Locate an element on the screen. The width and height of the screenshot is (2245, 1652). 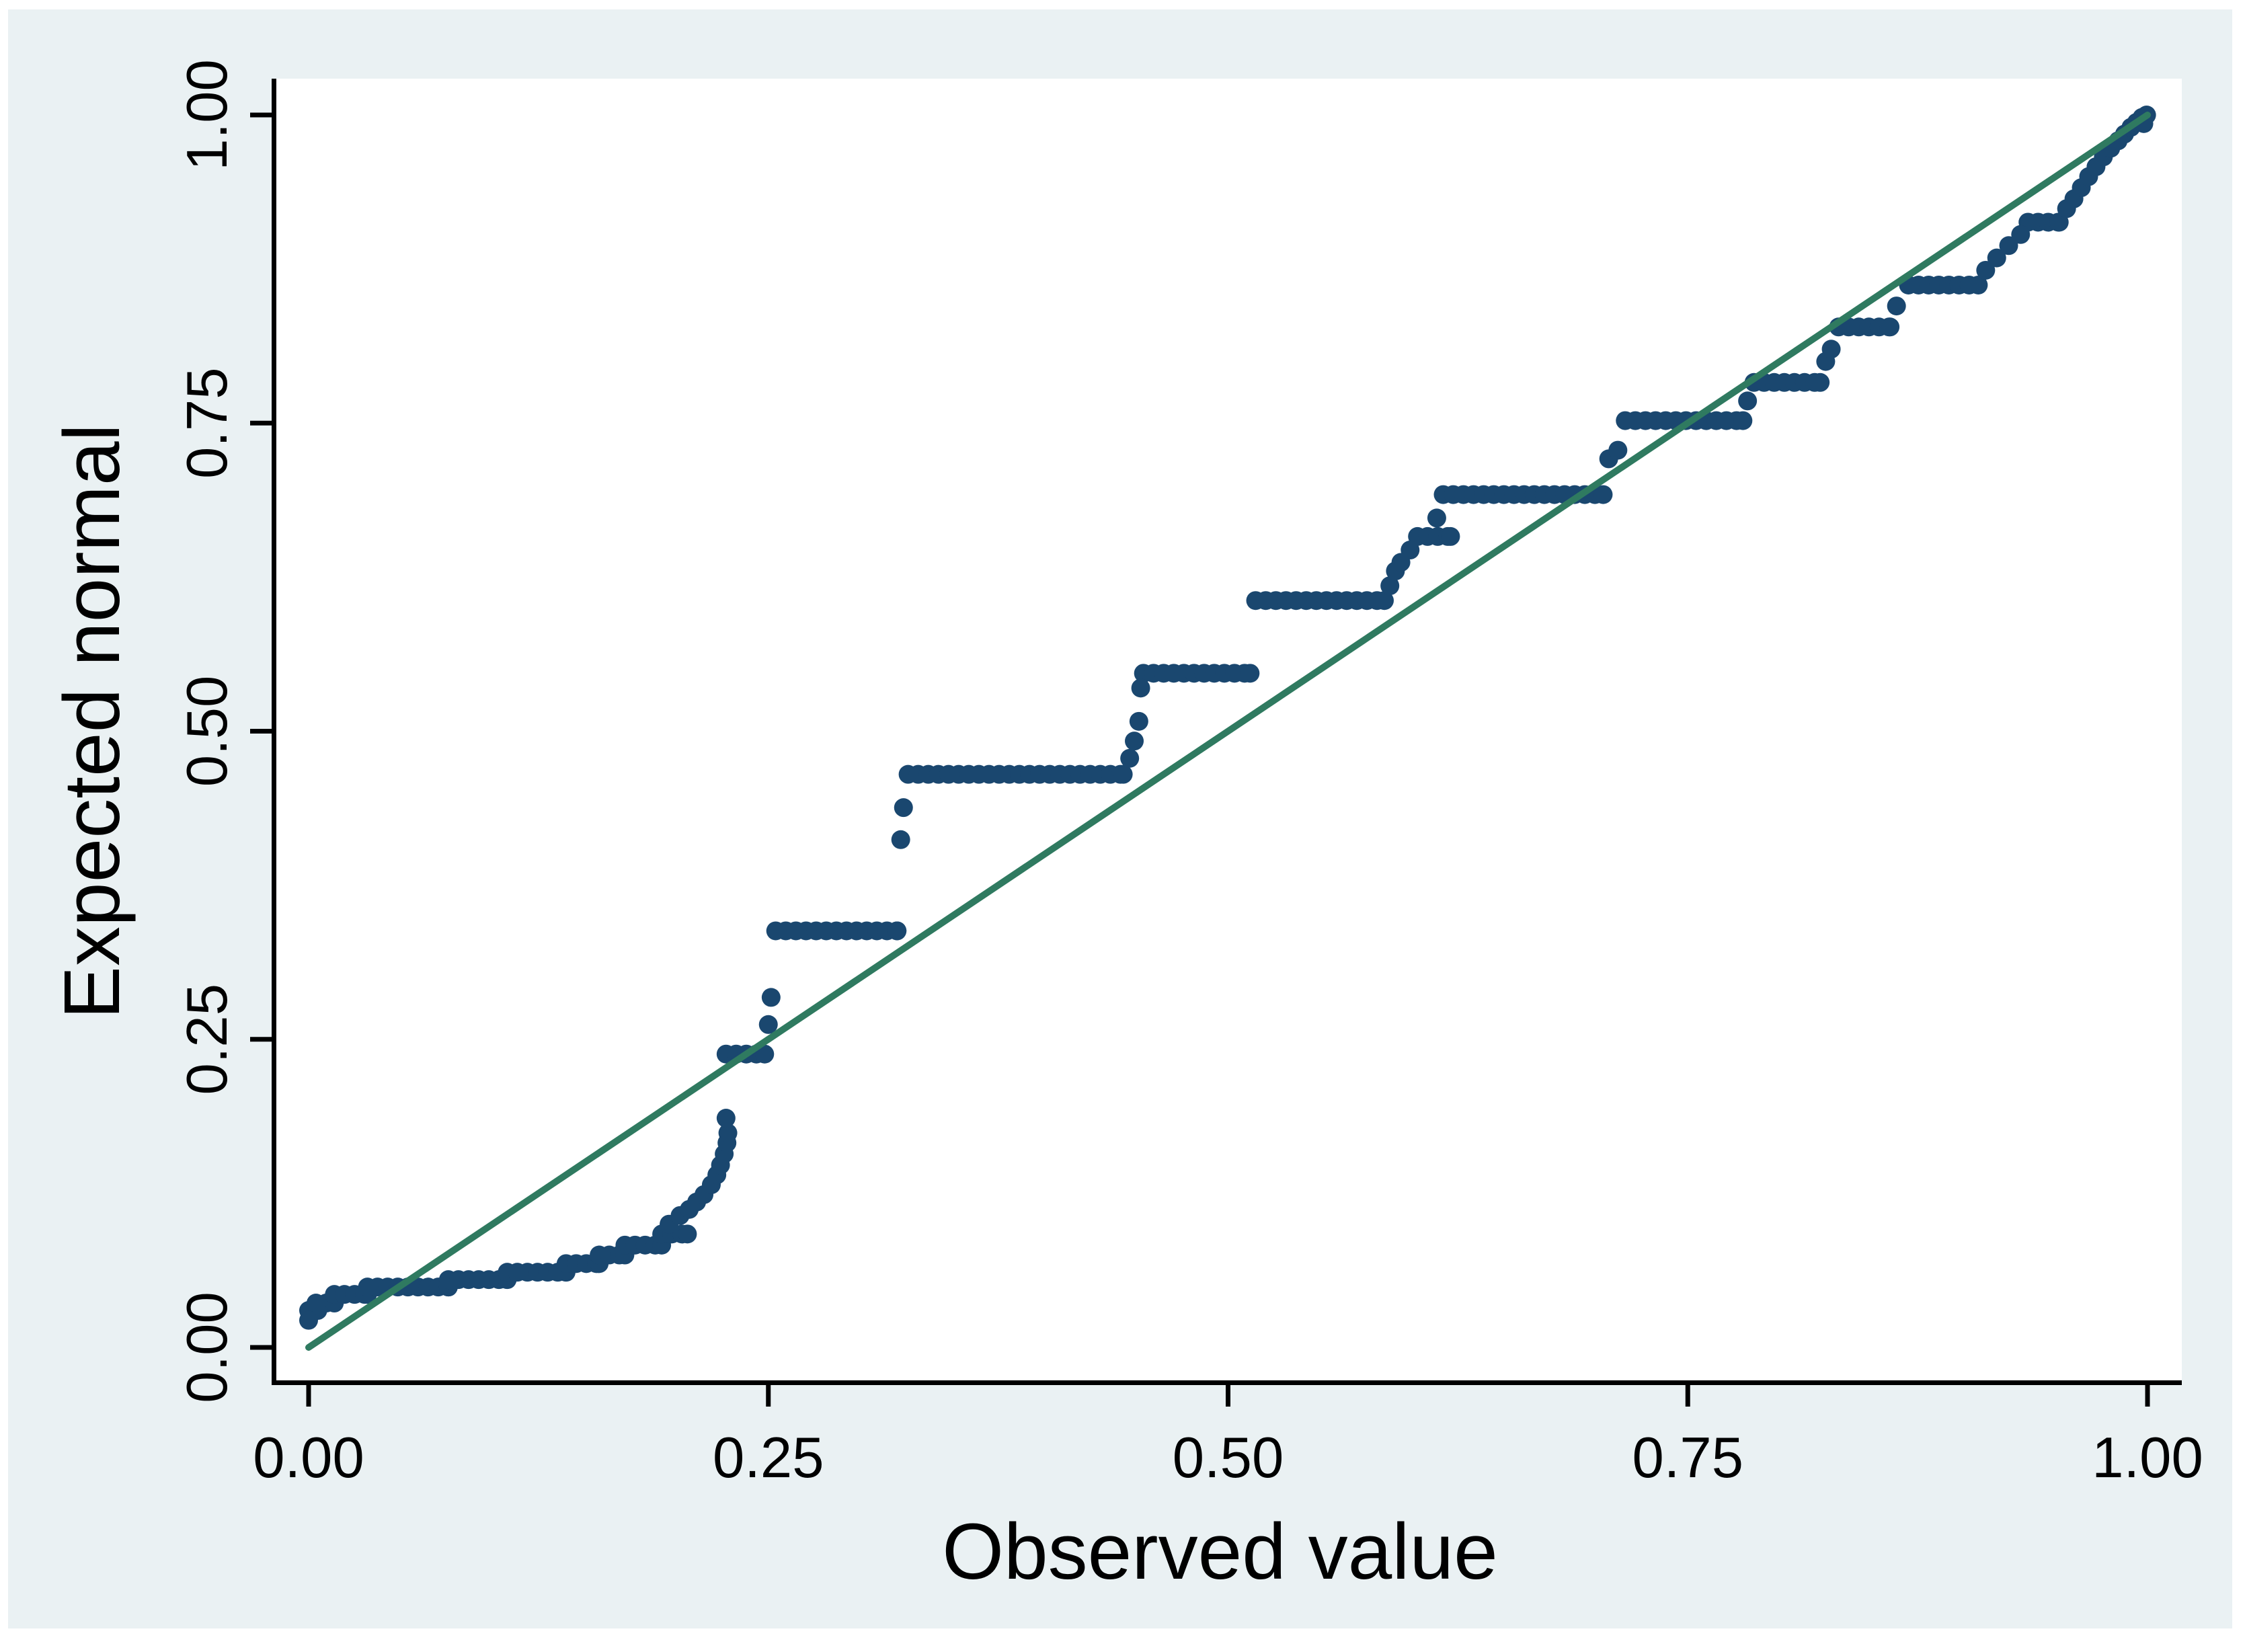
y-tick-label: 0.50 is located at coordinates (207, 731).